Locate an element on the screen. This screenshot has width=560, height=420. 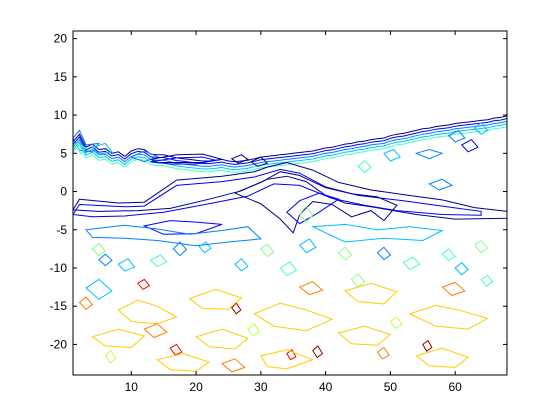
y-tick-label: -20 is located at coordinates (59, 344).